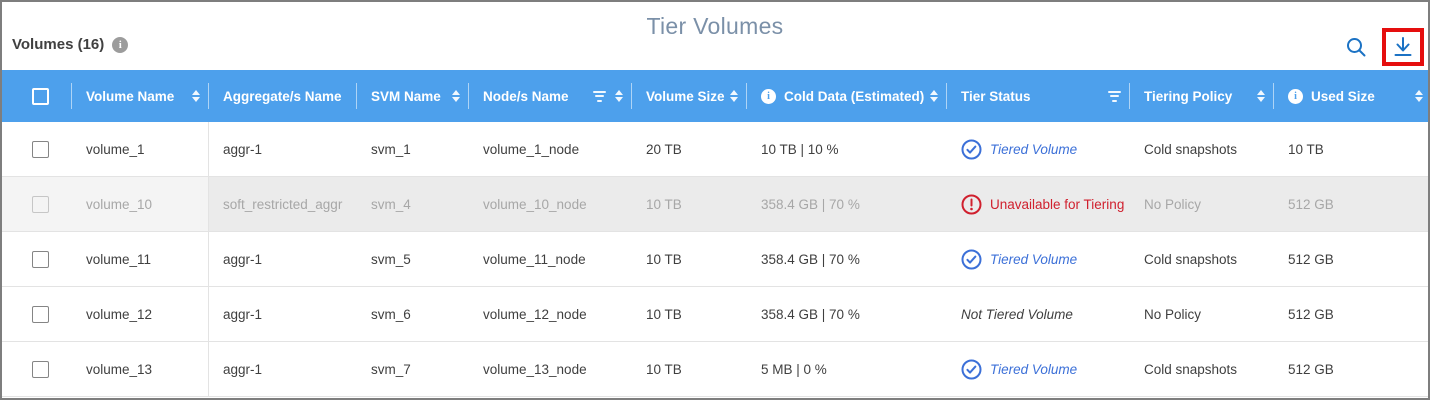  What do you see at coordinates (800, 149) in the screenshot?
I see `cell-value: 10 TB | 10 %` at bounding box center [800, 149].